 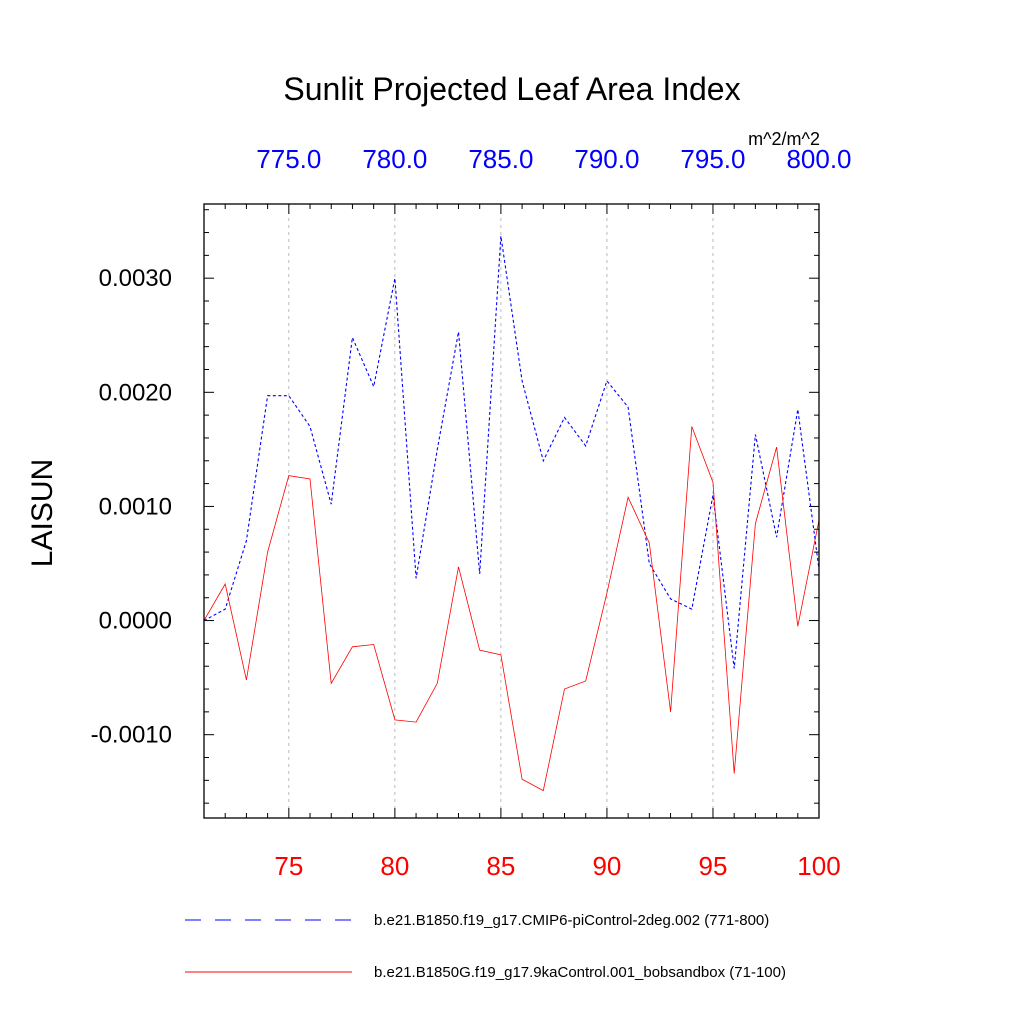 What do you see at coordinates (394, 159) in the screenshot?
I see `top-x-tick-label: 780.0` at bounding box center [394, 159].